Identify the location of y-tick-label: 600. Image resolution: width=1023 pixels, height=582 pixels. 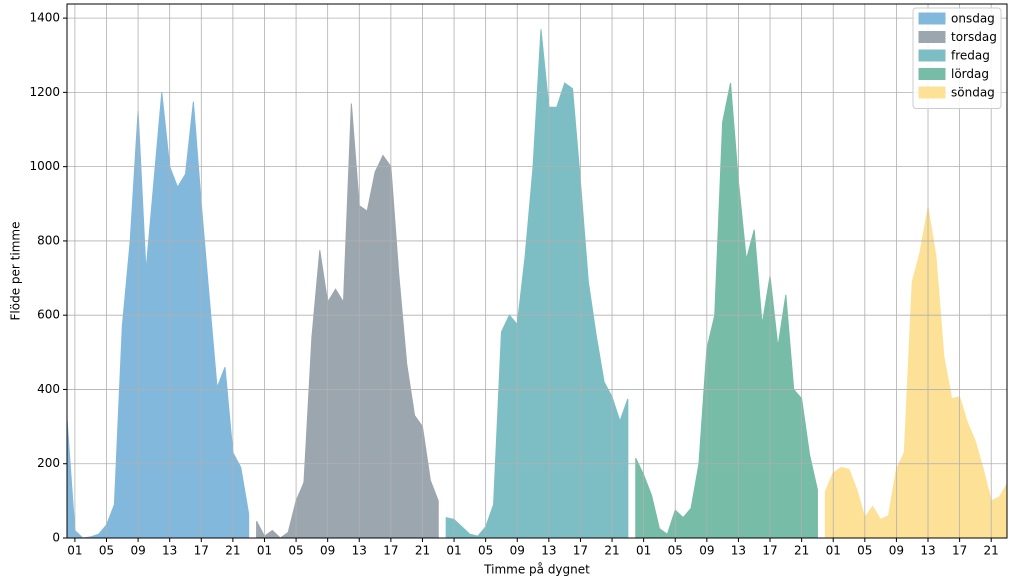
(48, 315).